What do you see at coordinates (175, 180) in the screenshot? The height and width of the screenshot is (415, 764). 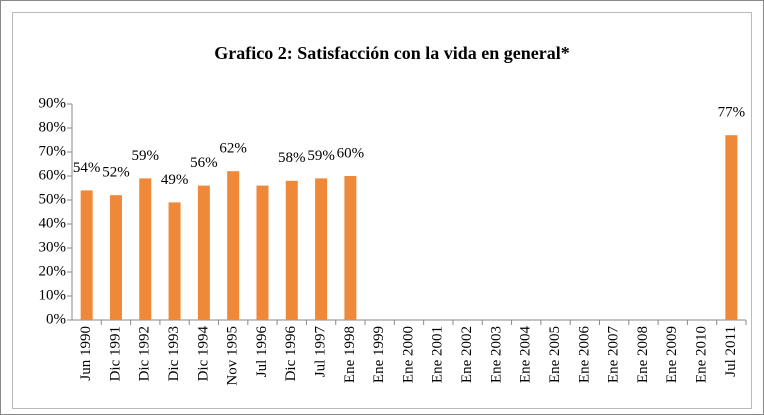 I see `data-label: 49%` at bounding box center [175, 180].